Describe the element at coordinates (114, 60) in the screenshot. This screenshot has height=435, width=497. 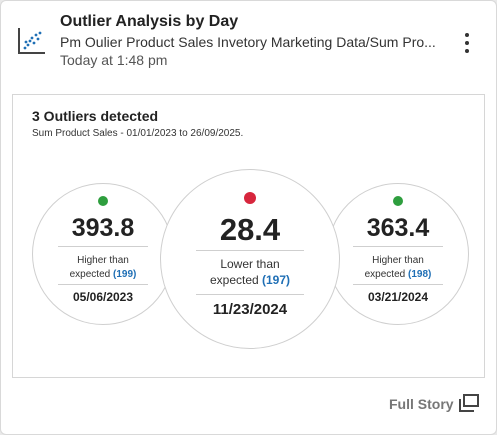
I see `card-timestamp: Today at 1:48 pm` at that location.